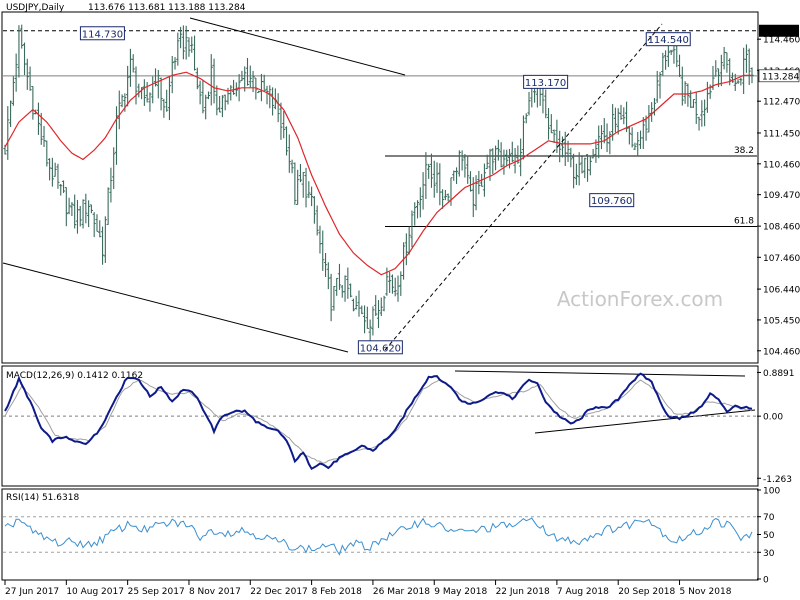 This screenshot has height=600, width=800. Describe the element at coordinates (781, 165) in the screenshot. I see `price-tick-label: 110.460` at that location.